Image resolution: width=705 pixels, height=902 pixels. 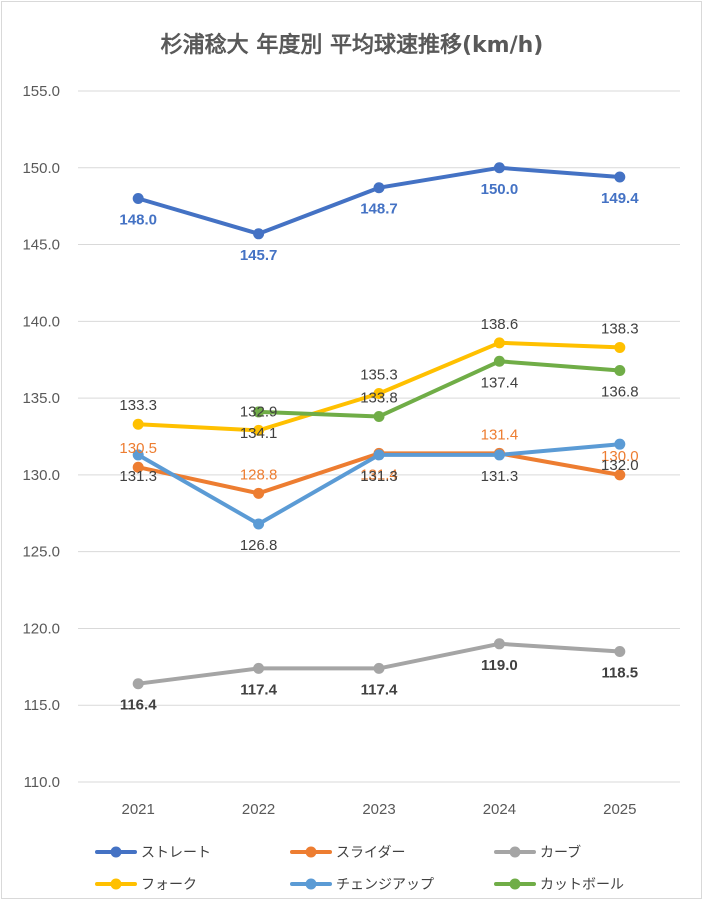 What do you see at coordinates (41, 628) in the screenshot?
I see `y-tick-label: 120.0` at bounding box center [41, 628].